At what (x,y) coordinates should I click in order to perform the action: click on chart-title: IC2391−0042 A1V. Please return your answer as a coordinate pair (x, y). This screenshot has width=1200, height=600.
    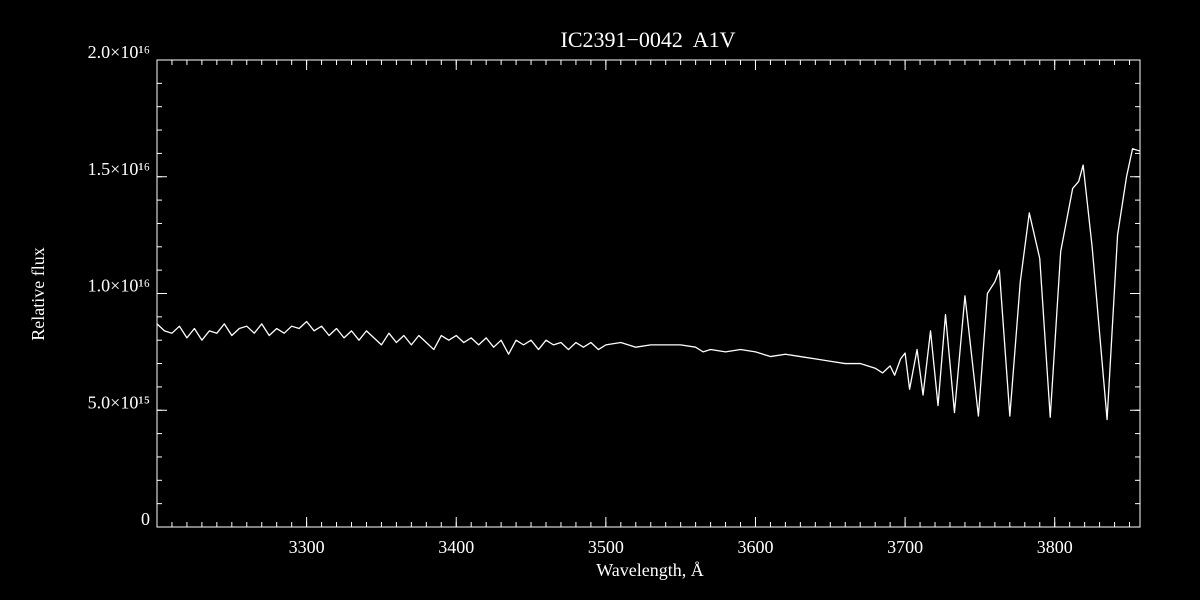
    Looking at the image, I should click on (648, 39).